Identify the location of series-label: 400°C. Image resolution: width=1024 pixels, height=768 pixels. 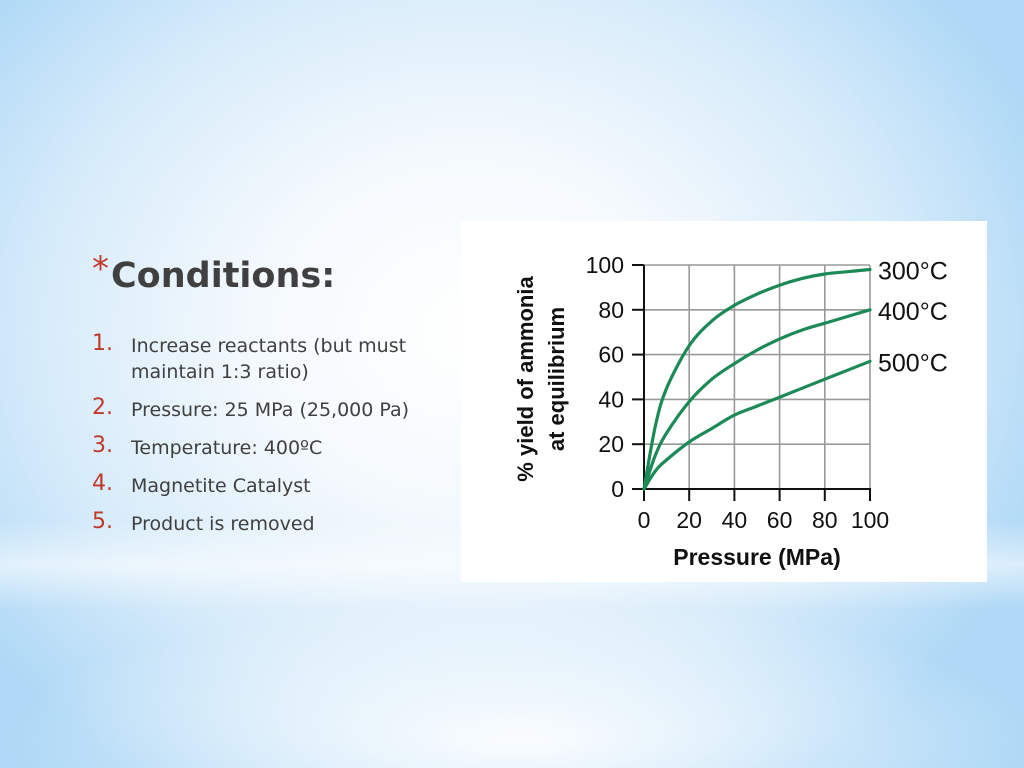
(913, 312).